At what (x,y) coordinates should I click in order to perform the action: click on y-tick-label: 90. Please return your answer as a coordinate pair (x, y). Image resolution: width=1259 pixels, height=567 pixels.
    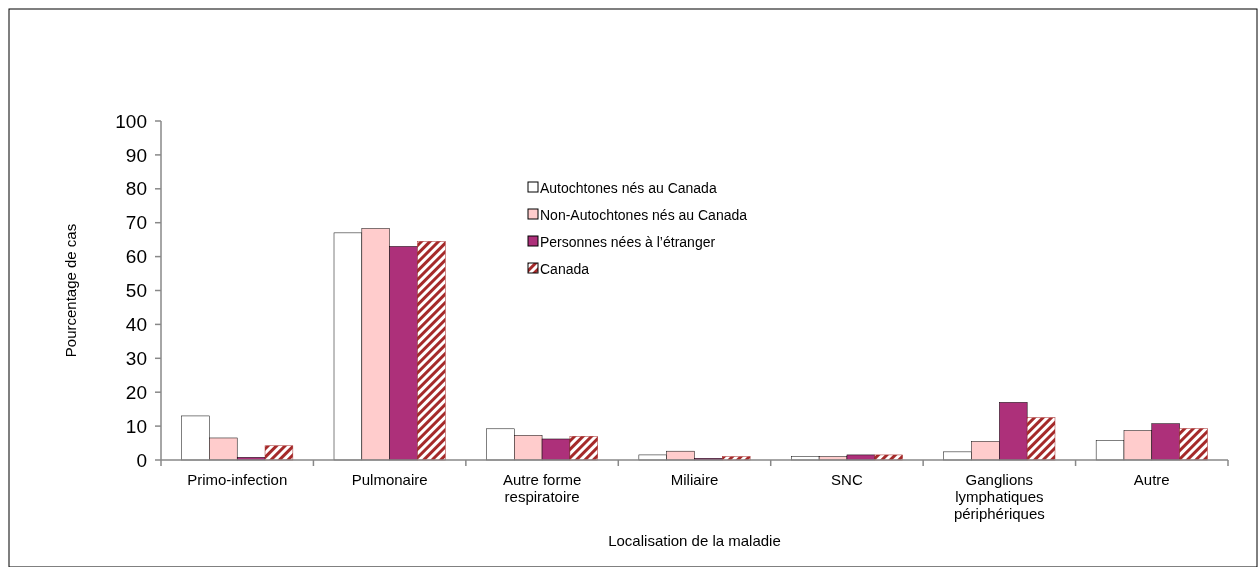
    Looking at the image, I should click on (136, 155).